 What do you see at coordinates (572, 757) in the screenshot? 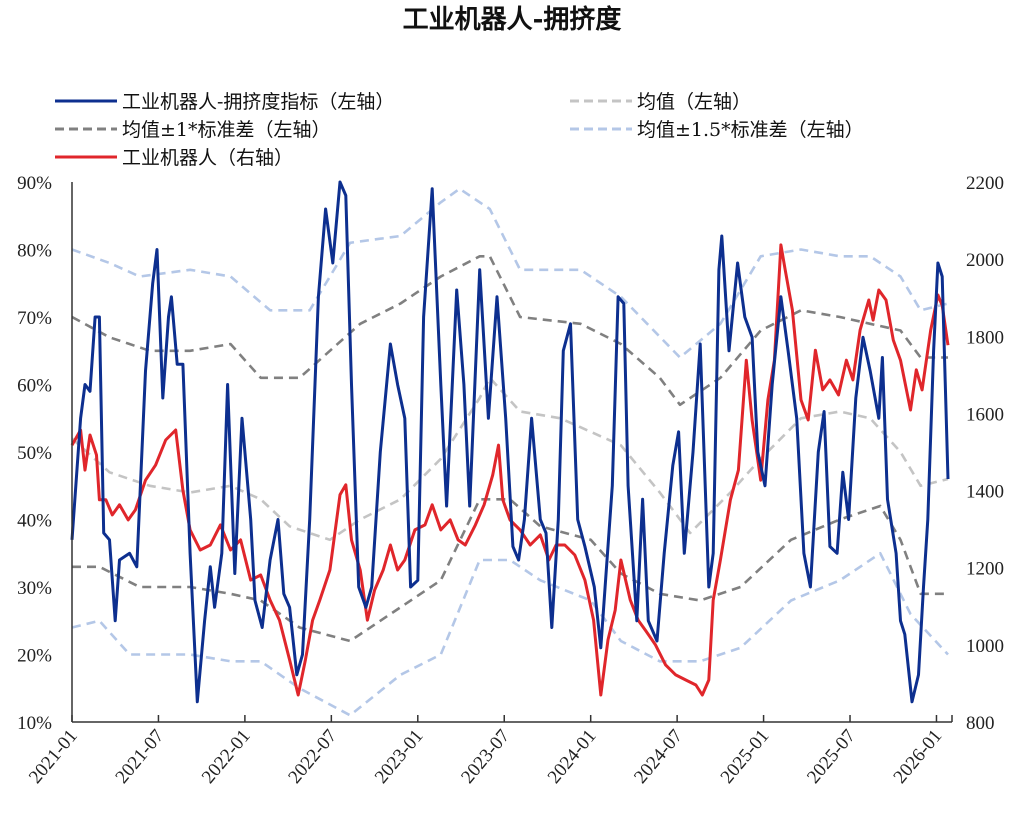
I see `x-tick-label: 2024-01` at bounding box center [572, 757].